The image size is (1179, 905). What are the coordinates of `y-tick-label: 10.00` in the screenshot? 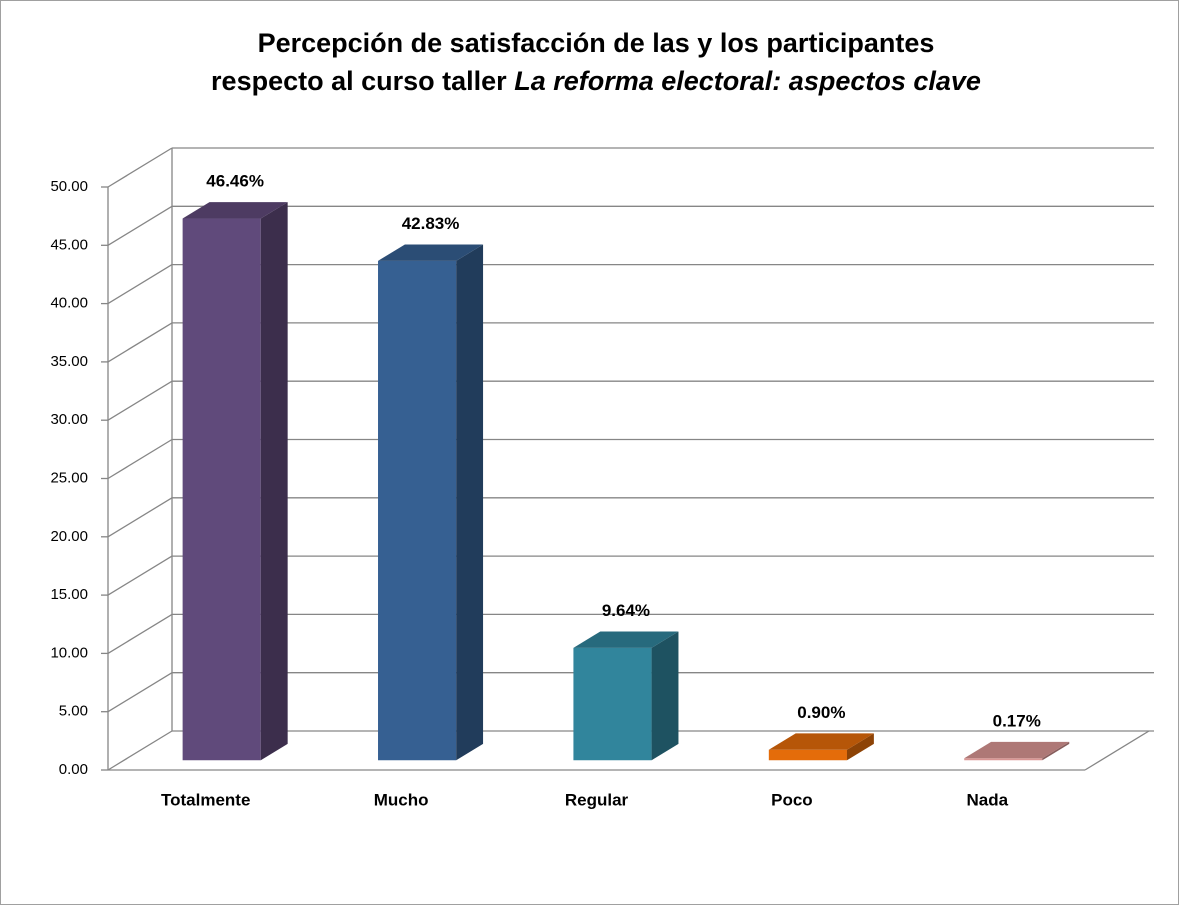 It's located at (69, 652).